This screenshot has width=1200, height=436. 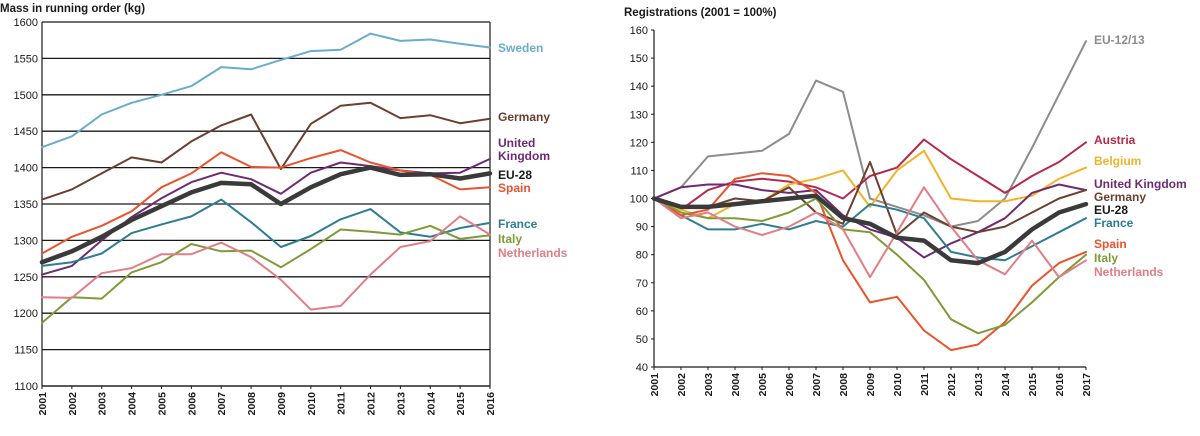 I want to click on chart-title: Mass in running order (kg), so click(x=72, y=9).